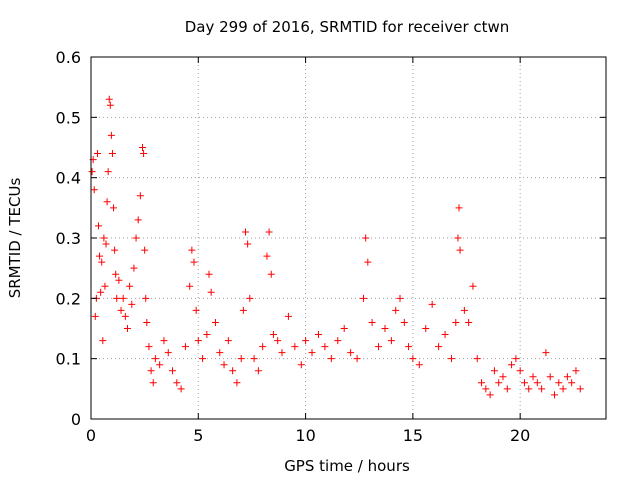 The height and width of the screenshot is (480, 640). Describe the element at coordinates (305, 435) in the screenshot. I see `x-tick-label: 10` at that location.